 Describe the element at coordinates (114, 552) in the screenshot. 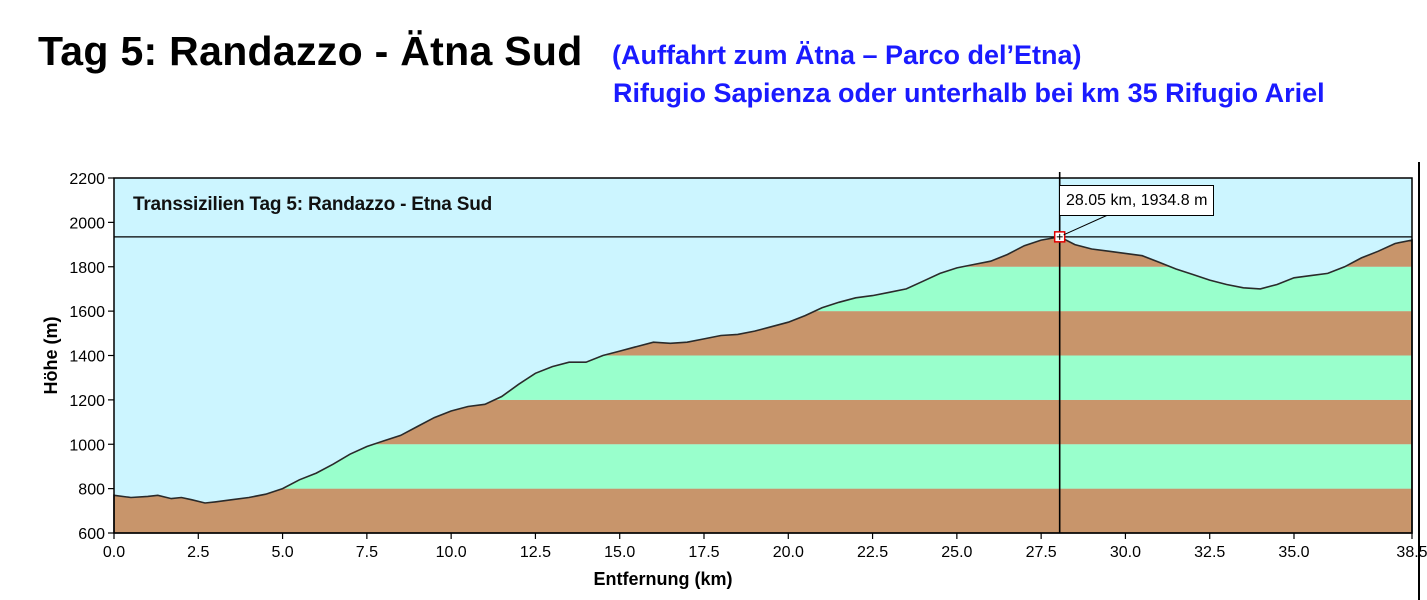

I see `x-tick-label: 0.0` at that location.